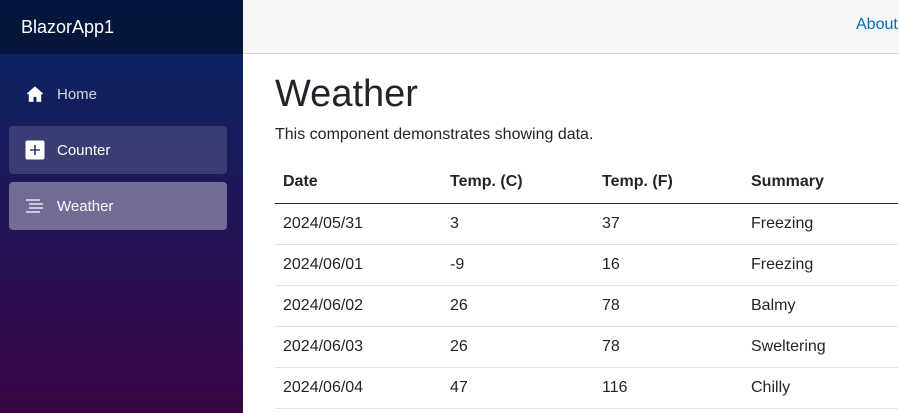  What do you see at coordinates (820, 183) in the screenshot?
I see `column-header-summary: Summary` at bounding box center [820, 183].